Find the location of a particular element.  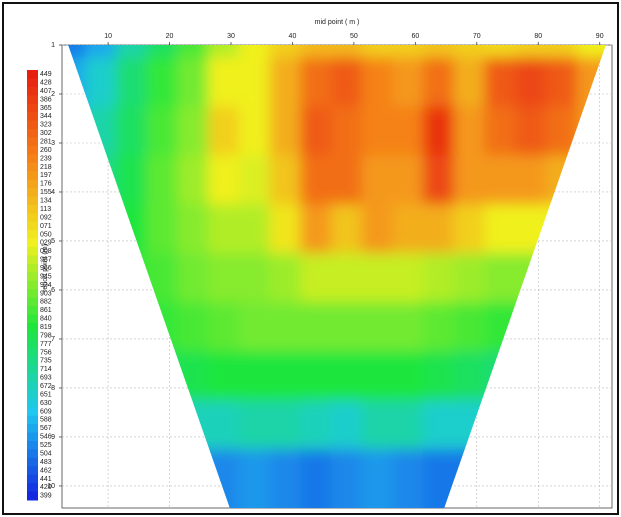

colorbar-label: 407 is located at coordinates (46, 91).